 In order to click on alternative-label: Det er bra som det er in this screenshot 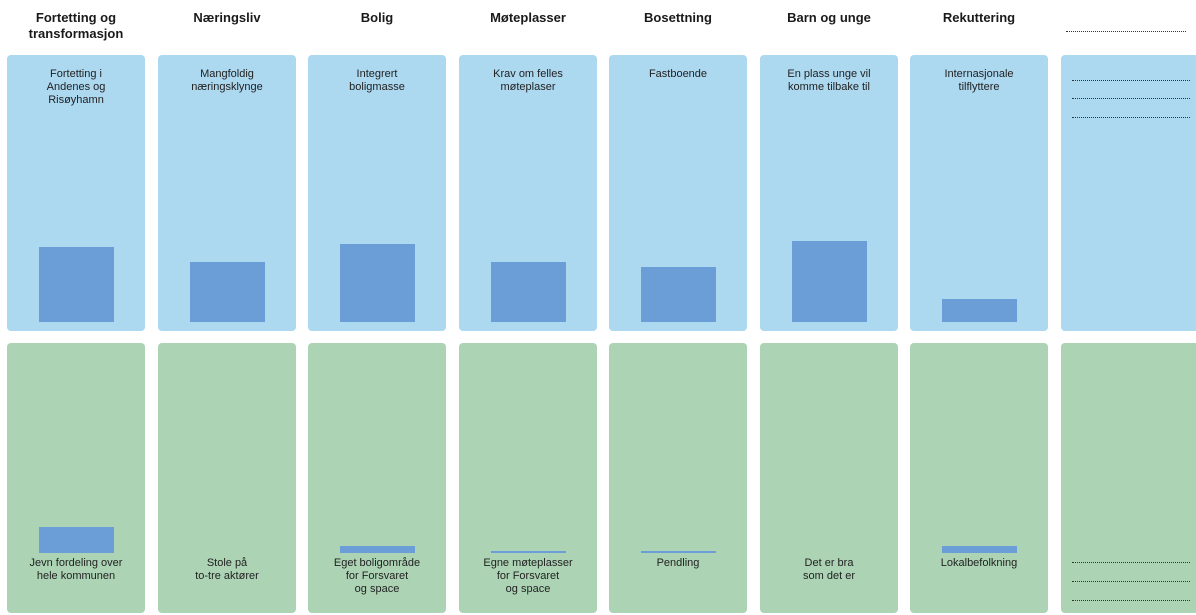, I will do `click(829, 569)`.